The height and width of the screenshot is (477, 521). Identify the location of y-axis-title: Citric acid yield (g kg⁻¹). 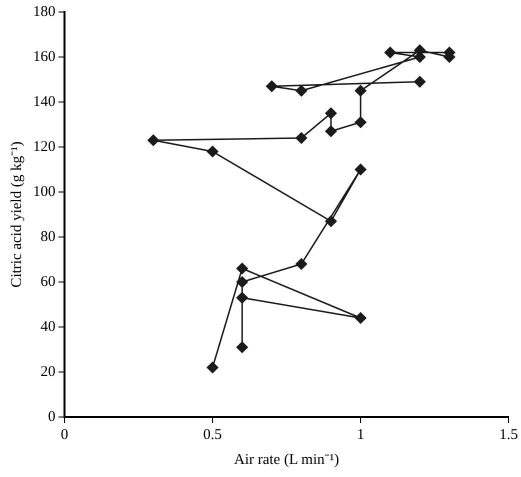
(16, 214).